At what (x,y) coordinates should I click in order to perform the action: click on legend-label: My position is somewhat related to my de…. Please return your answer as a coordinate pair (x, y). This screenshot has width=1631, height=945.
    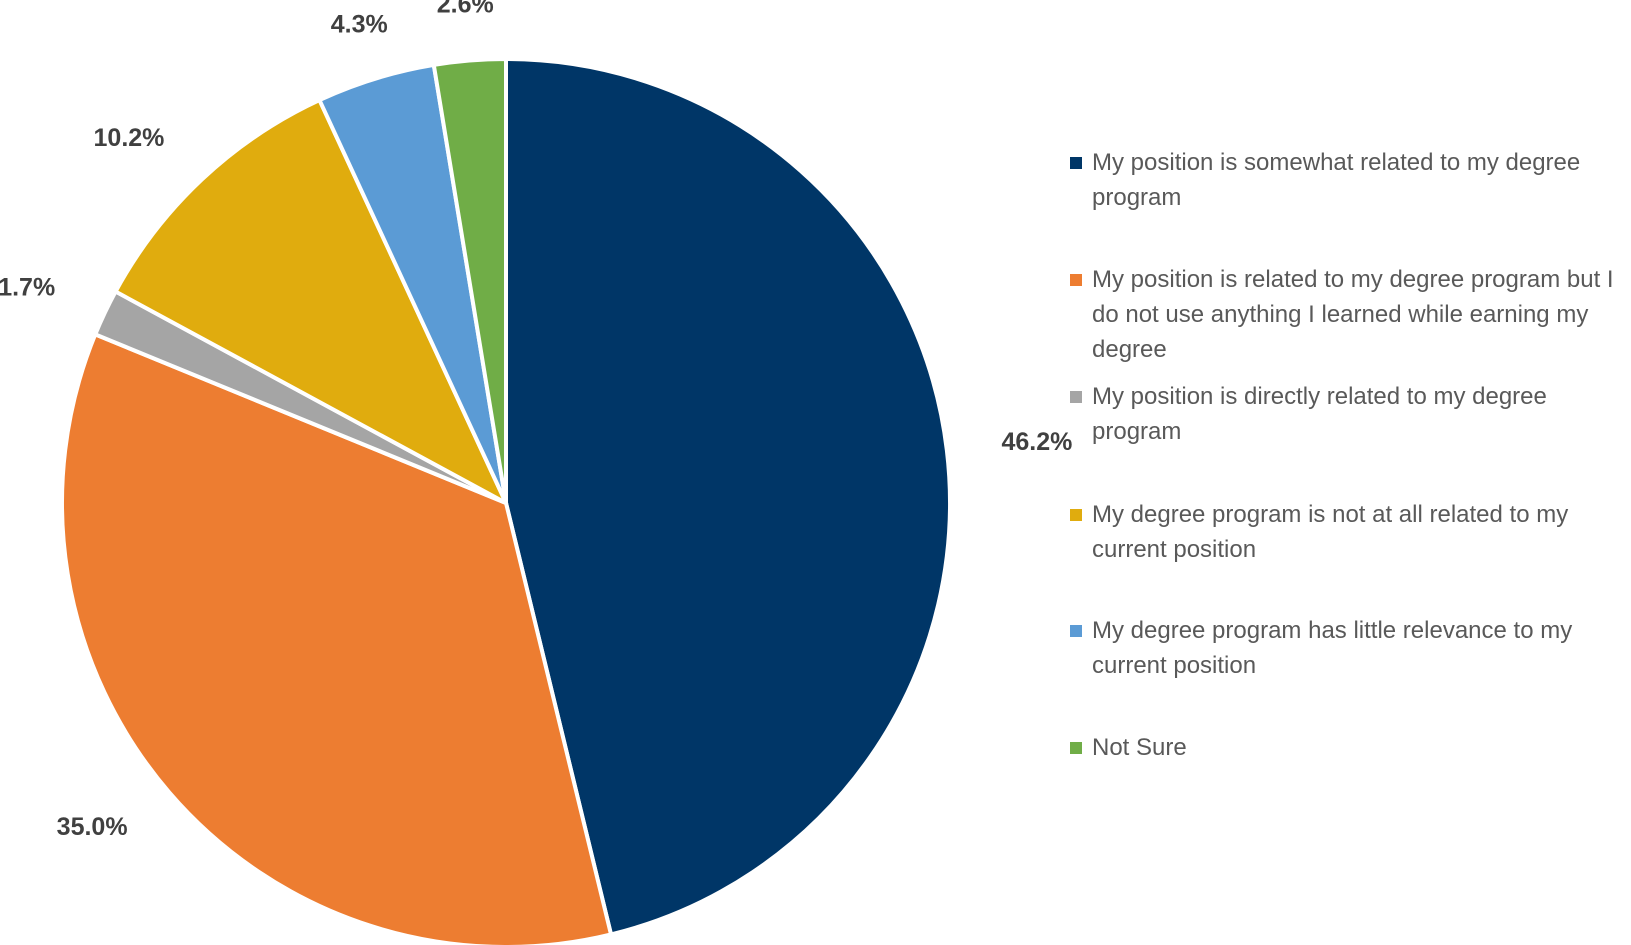
    Looking at the image, I should click on (1336, 180).